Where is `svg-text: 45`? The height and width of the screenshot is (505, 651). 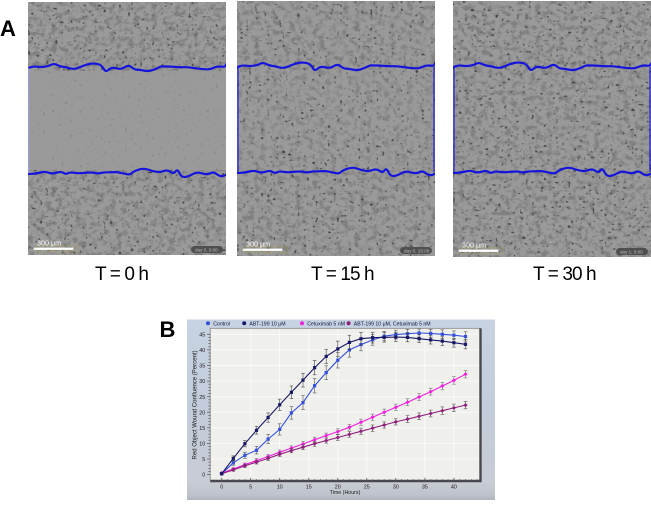 svg-text: 45 is located at coordinates (202, 335).